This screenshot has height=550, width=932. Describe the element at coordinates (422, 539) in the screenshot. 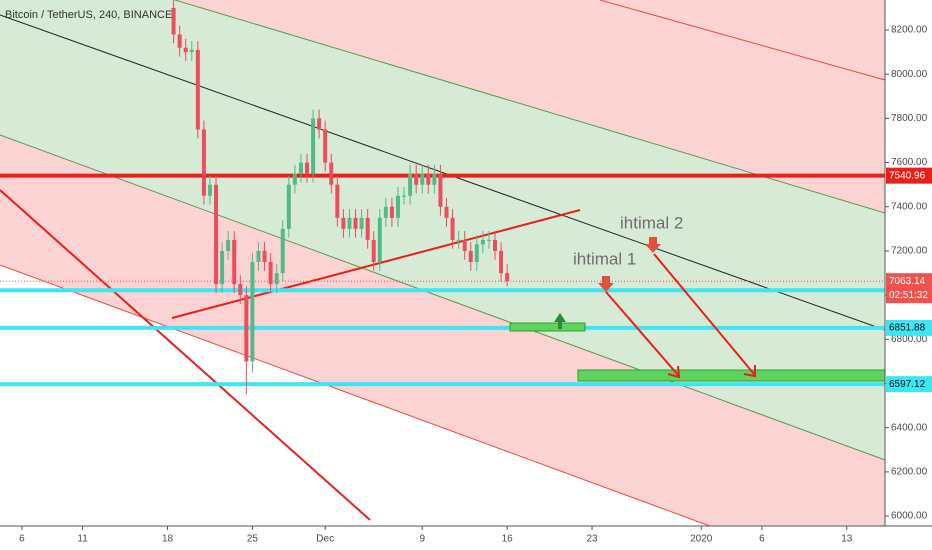

I see `x-tick-label: 9` at that location.